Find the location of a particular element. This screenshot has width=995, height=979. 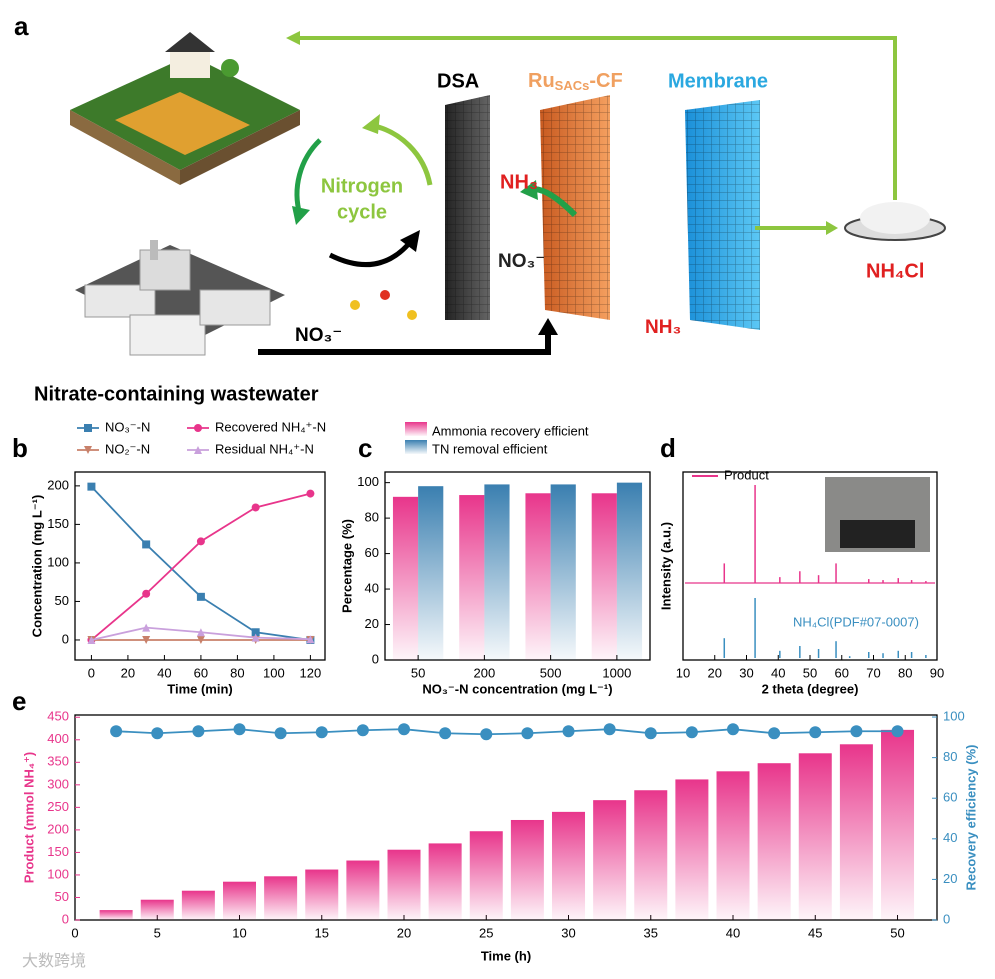

legend-label: Residual NH₄⁺-N is located at coordinates (264, 448).